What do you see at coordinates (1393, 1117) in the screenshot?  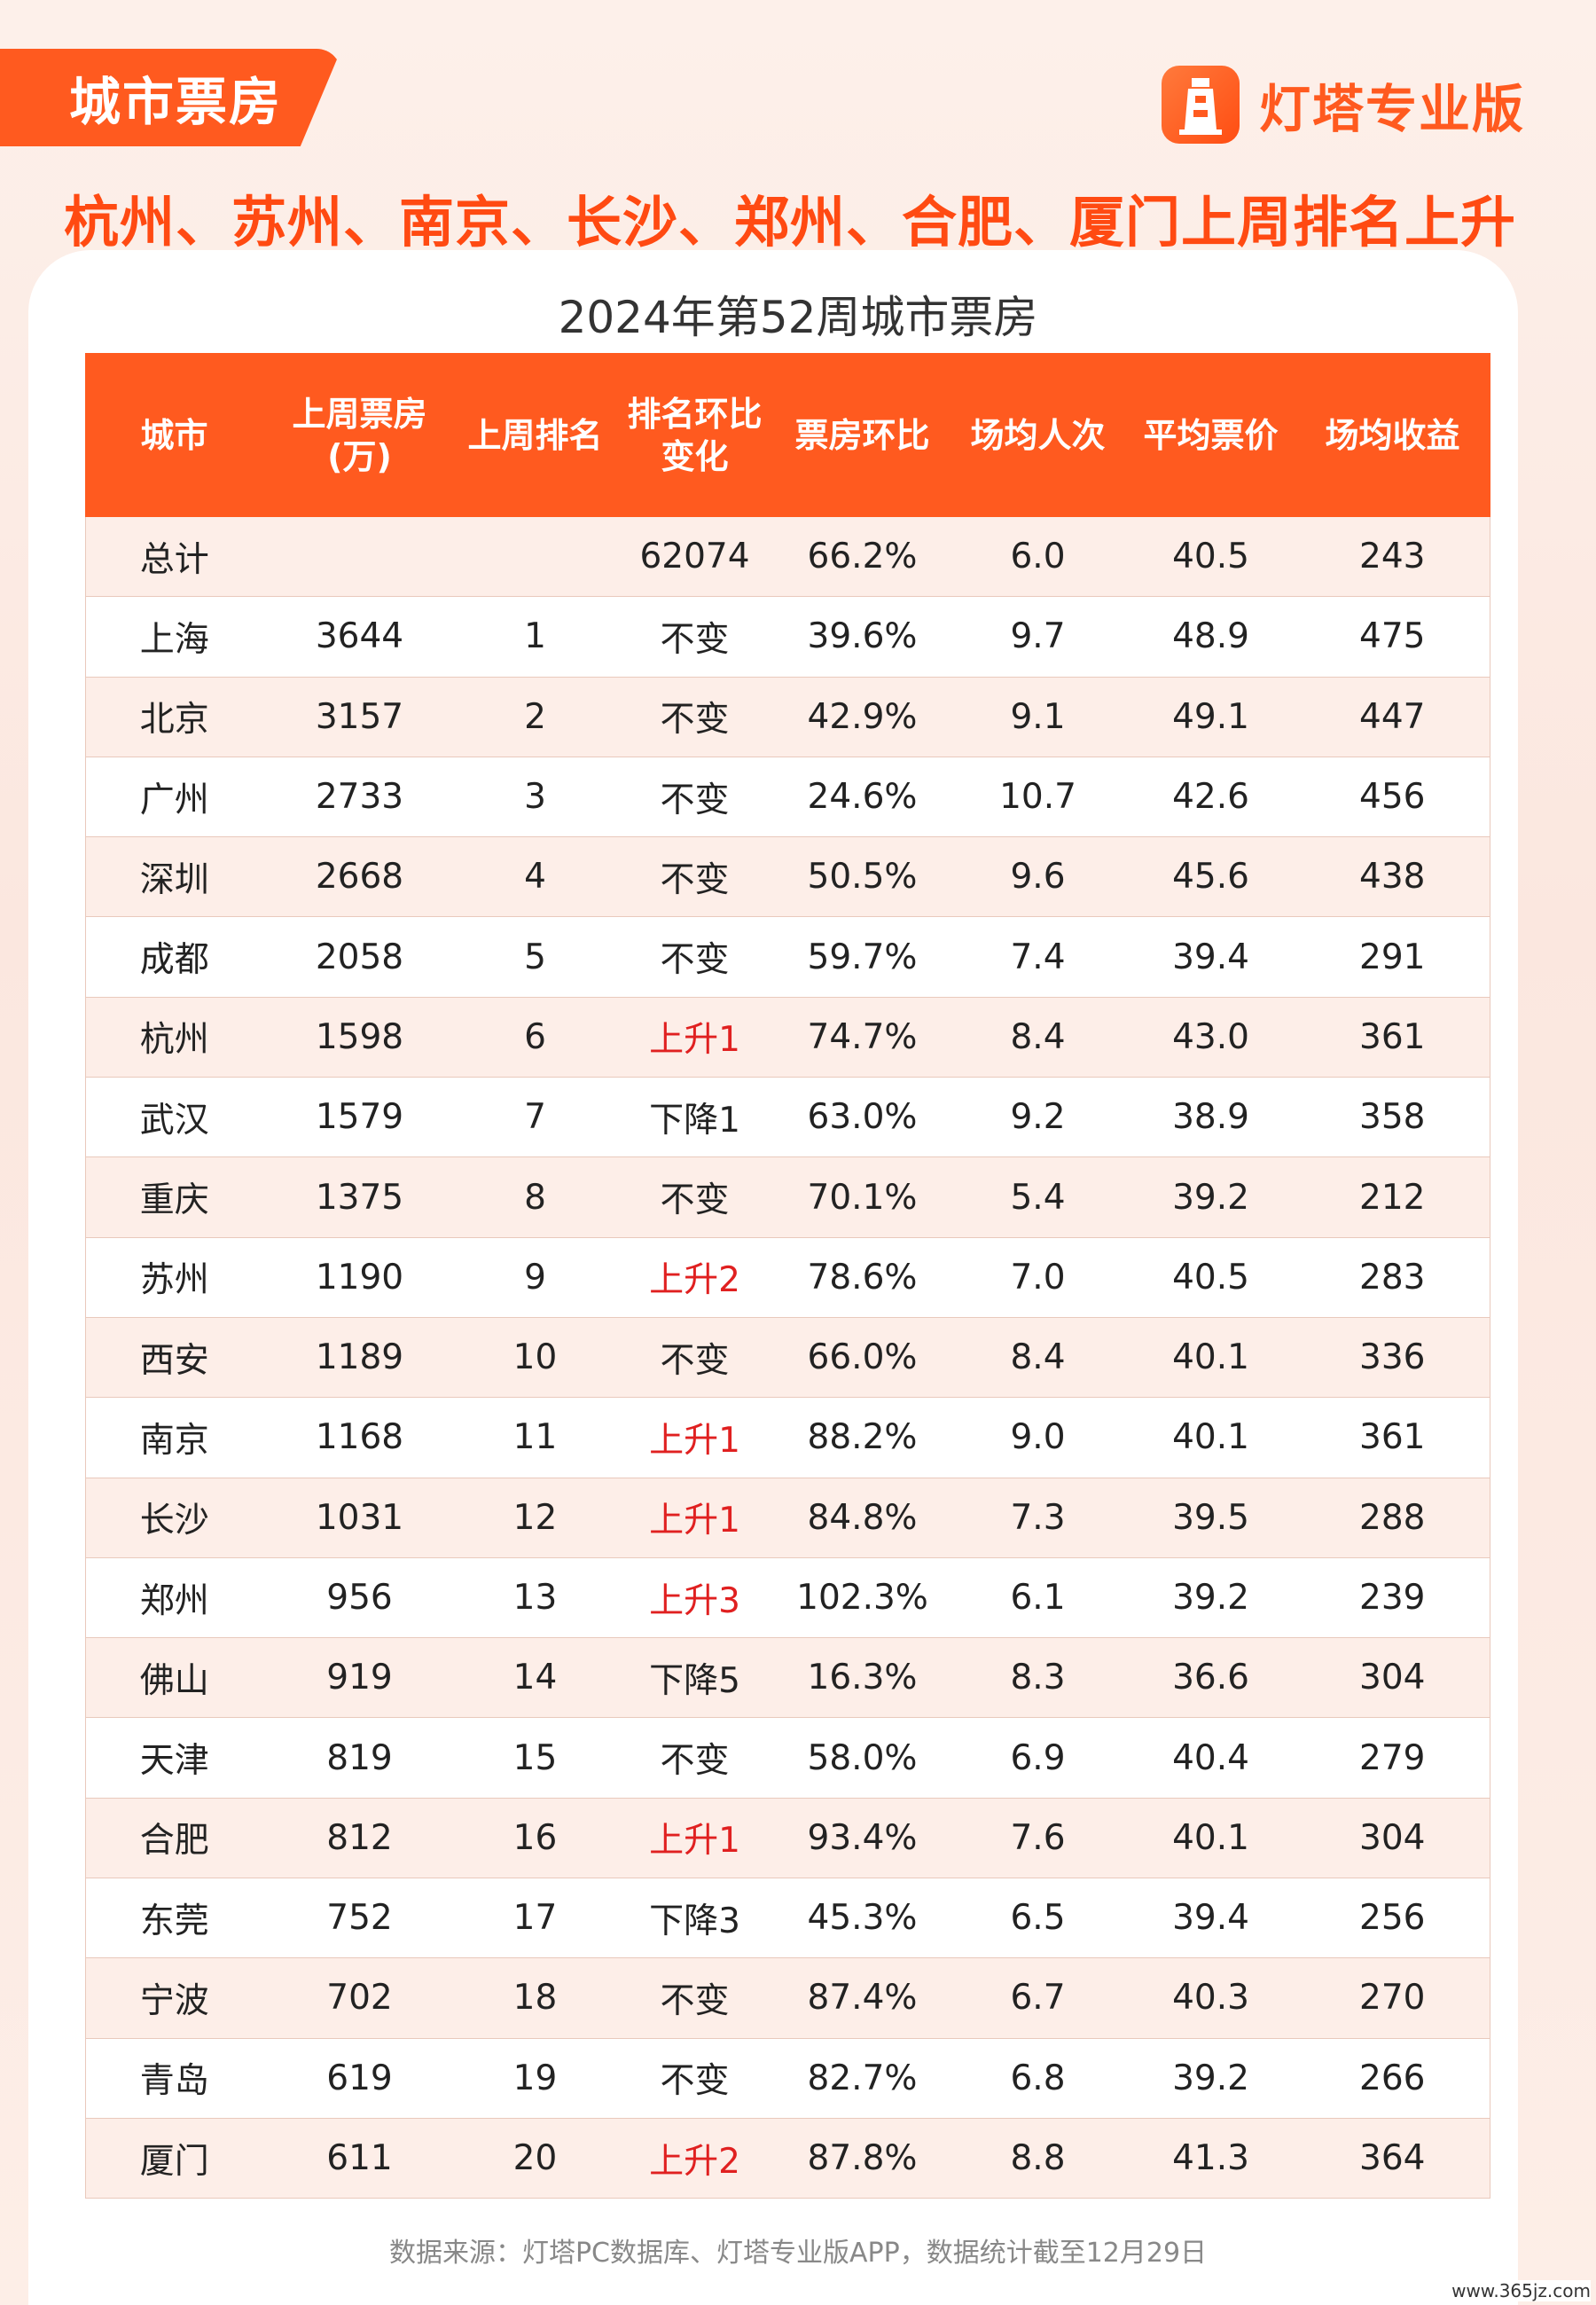 I see `table-cell: 358` at bounding box center [1393, 1117].